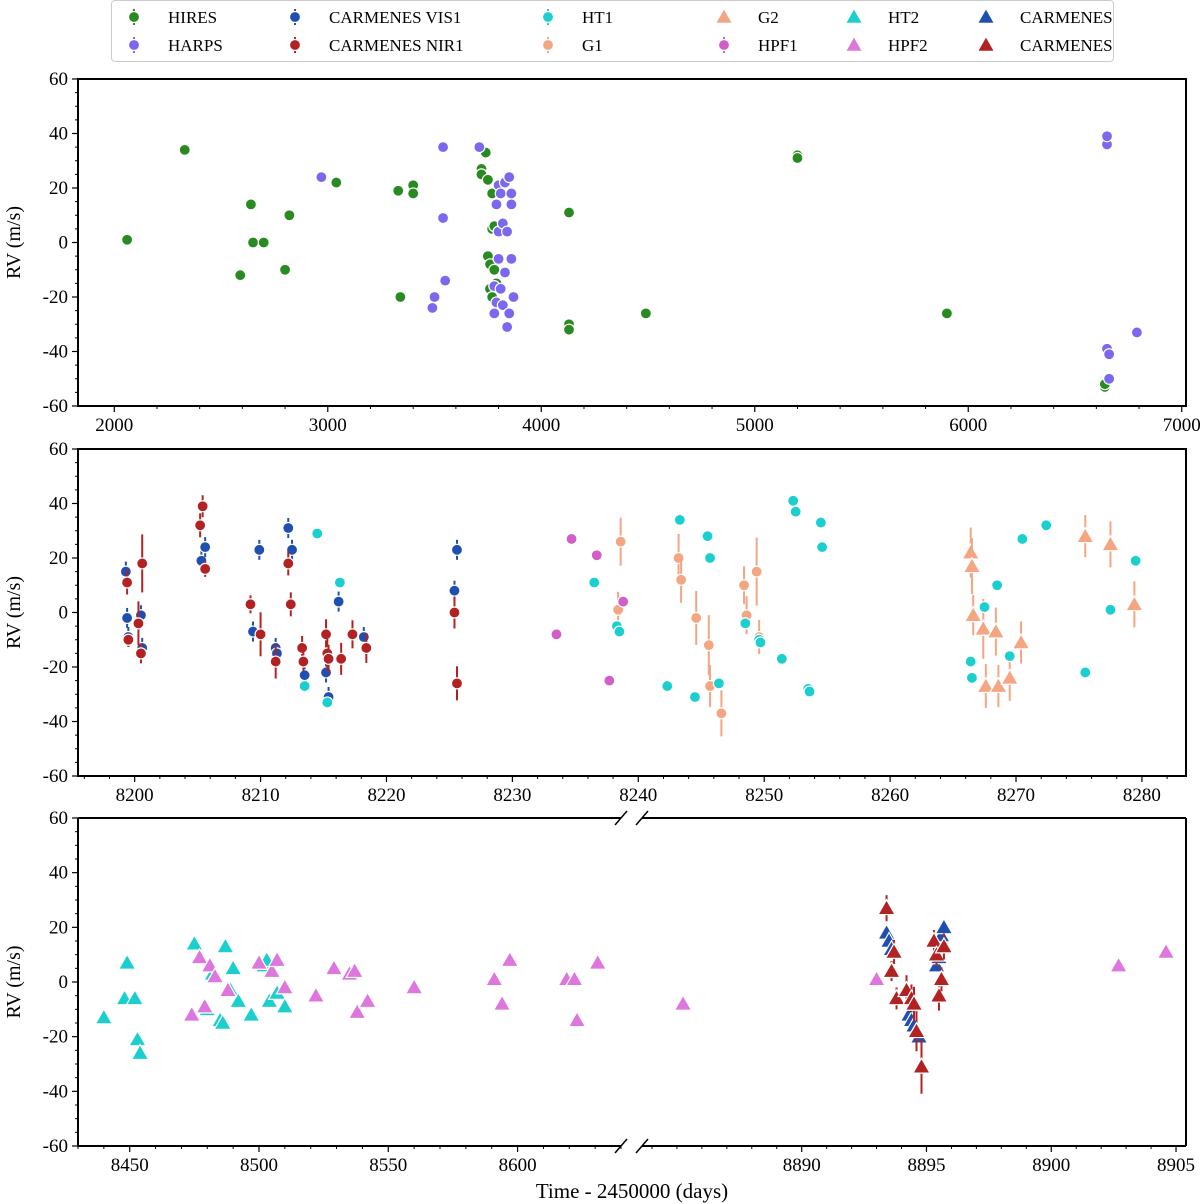 The height and width of the screenshot is (1204, 1200). What do you see at coordinates (64, 243) in the screenshot?
I see `y-tick-label: 0` at bounding box center [64, 243].